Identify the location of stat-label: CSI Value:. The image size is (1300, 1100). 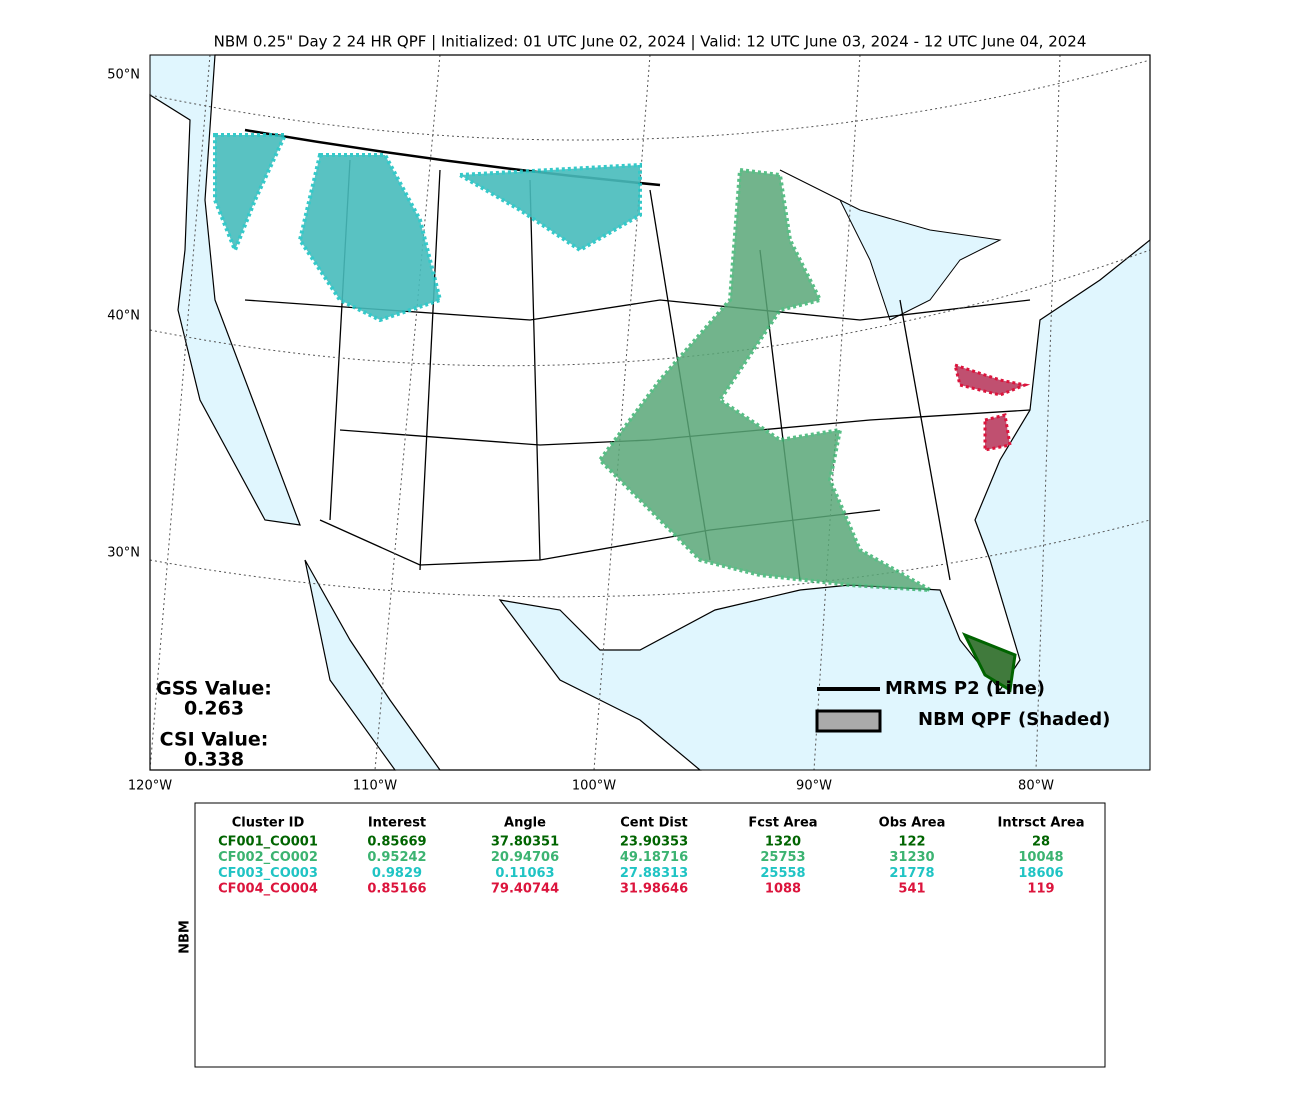
(214, 740).